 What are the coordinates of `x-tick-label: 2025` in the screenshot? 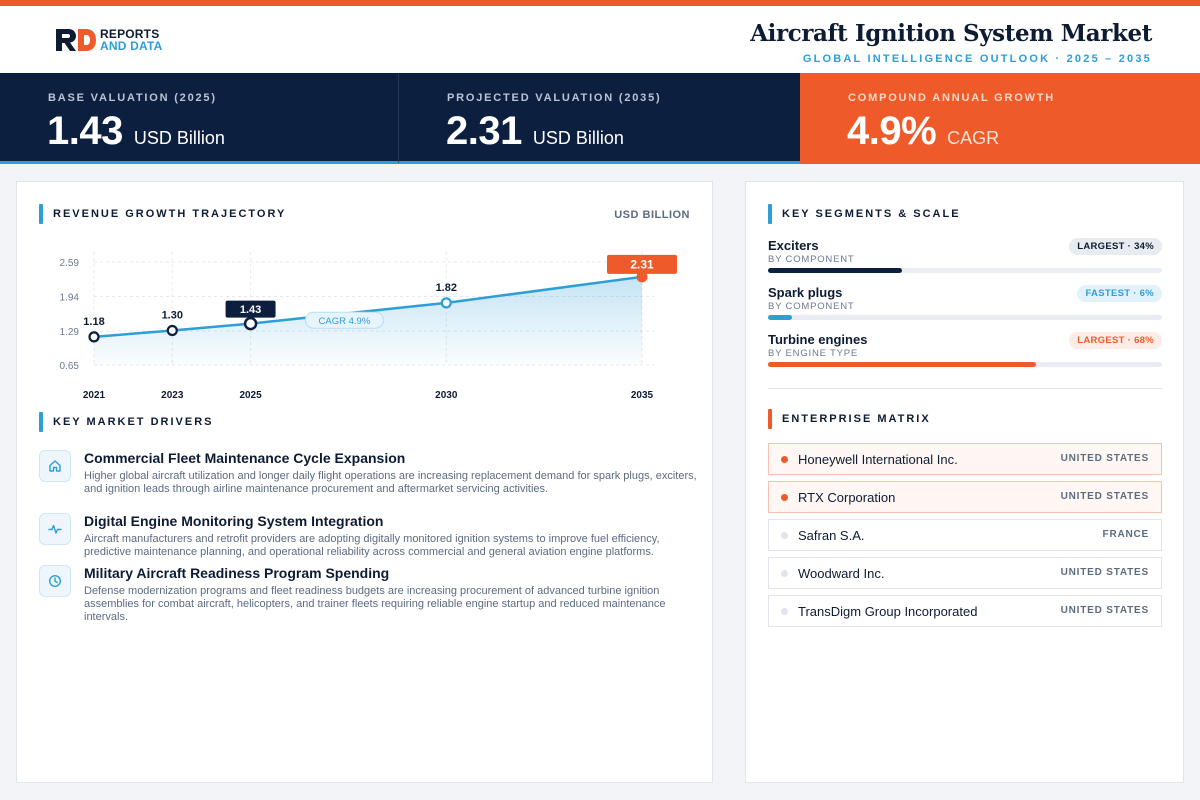 It's located at (250, 395).